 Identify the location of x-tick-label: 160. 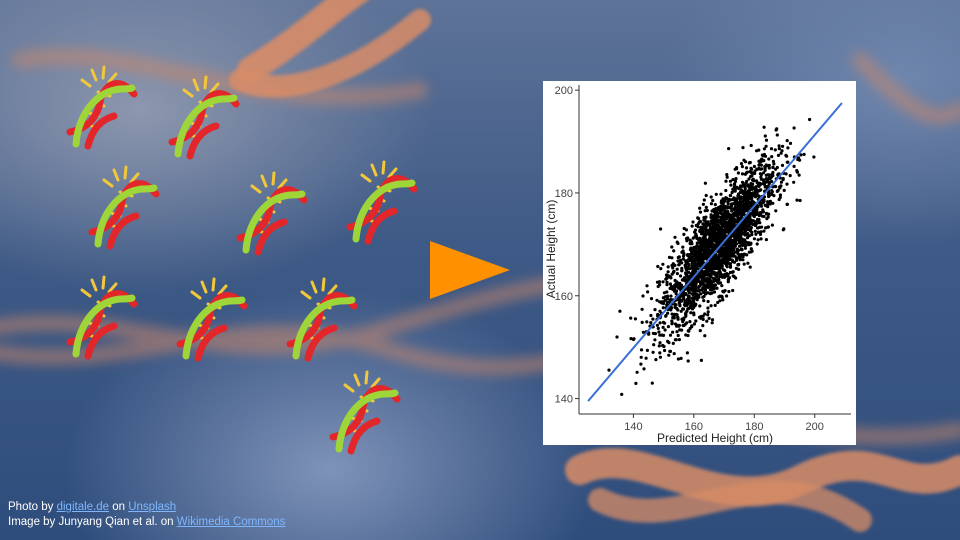
(694, 427).